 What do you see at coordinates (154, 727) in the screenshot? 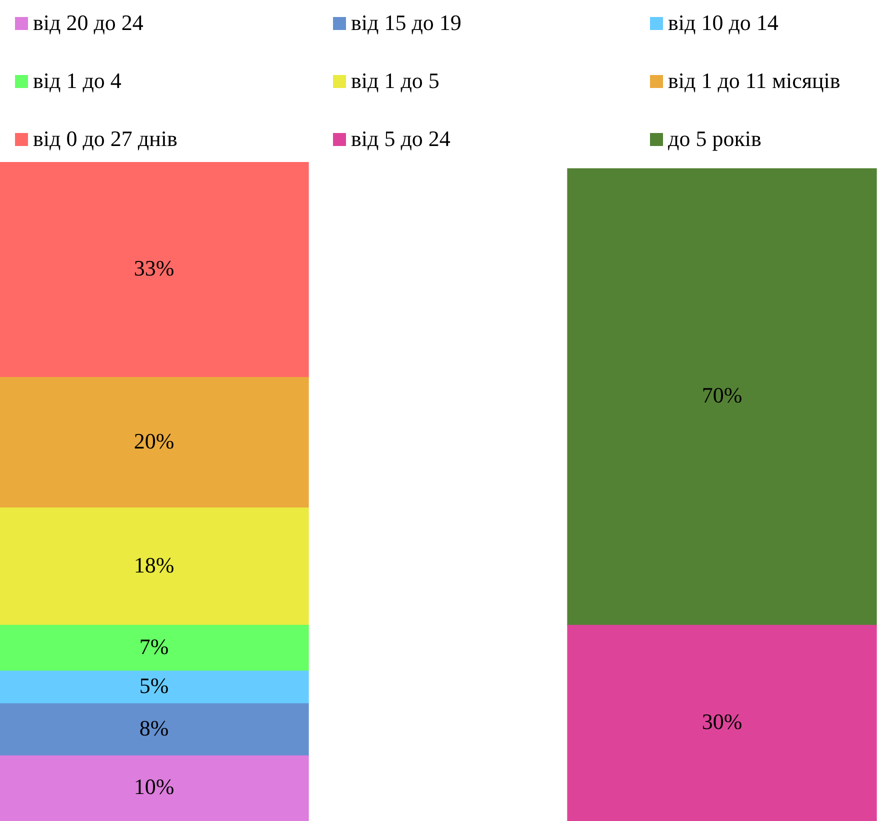
I see `data-label: 8%` at bounding box center [154, 727].